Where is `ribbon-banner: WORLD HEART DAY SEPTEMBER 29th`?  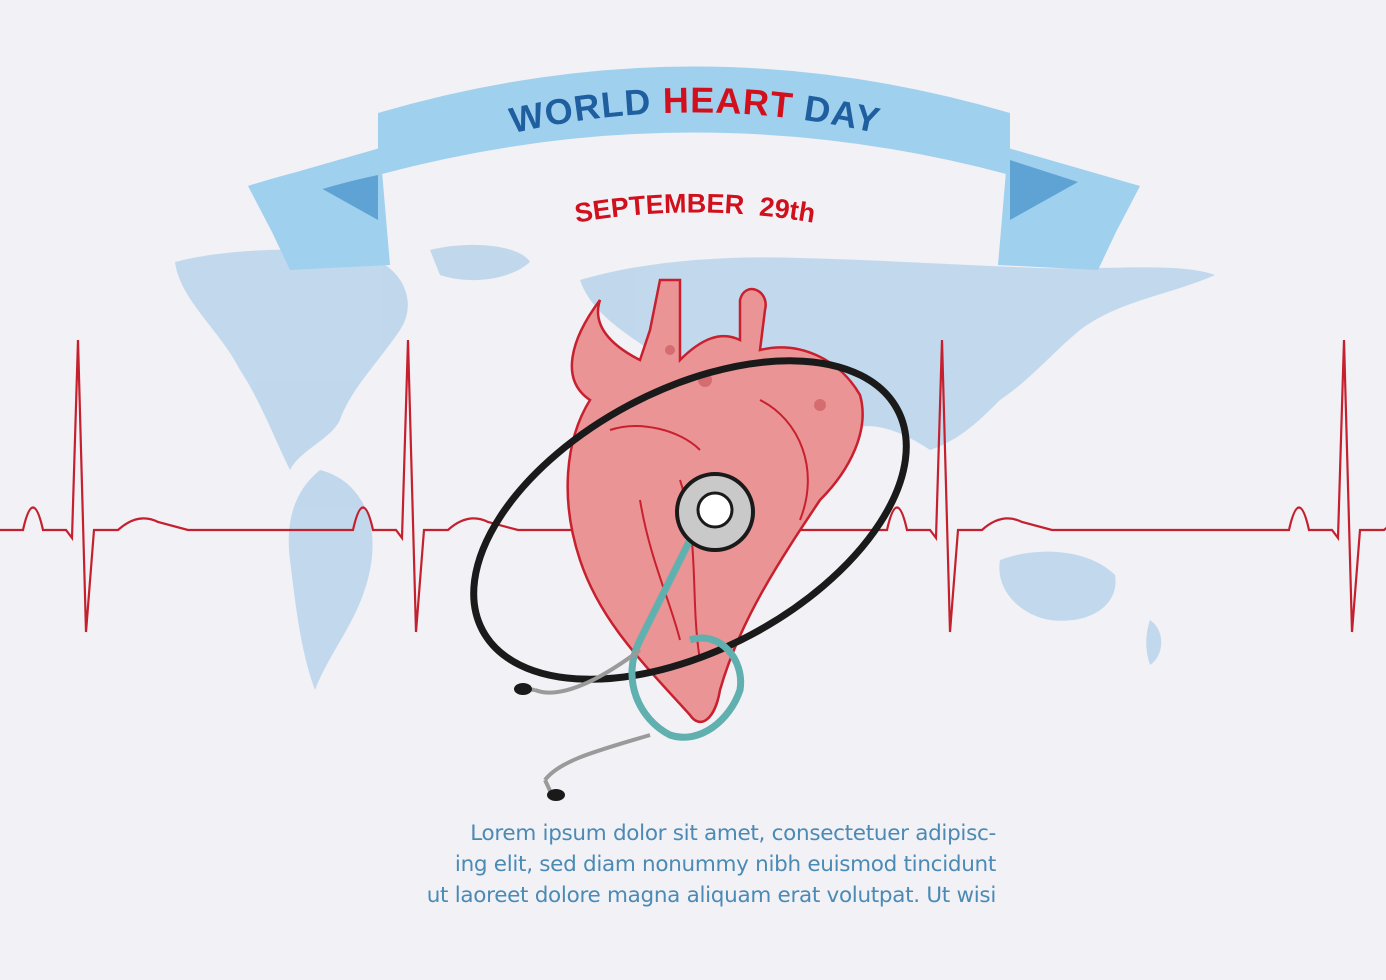 ribbon-banner: WORLD HEART DAY SEPTEMBER 29th is located at coordinates (694, 168).